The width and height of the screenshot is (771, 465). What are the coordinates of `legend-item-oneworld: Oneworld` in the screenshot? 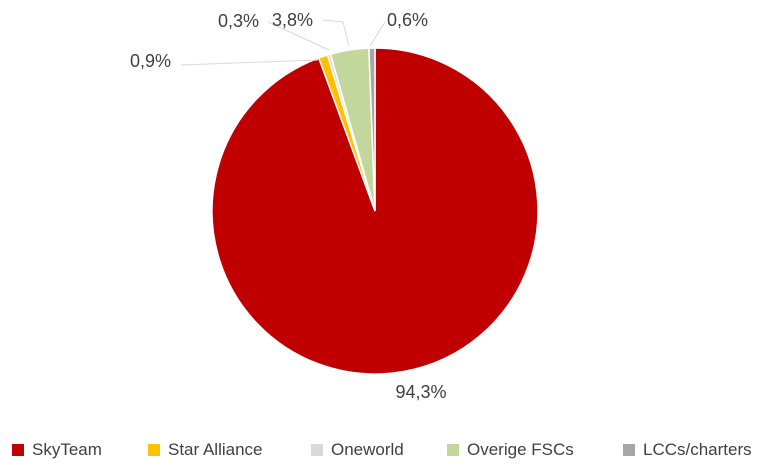 It's located at (357, 450).